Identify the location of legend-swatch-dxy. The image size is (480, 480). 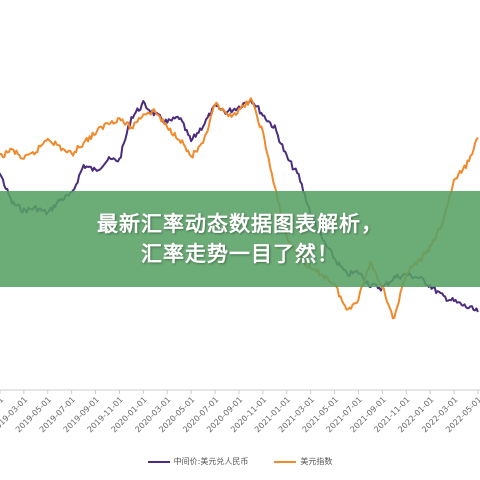
(285, 461).